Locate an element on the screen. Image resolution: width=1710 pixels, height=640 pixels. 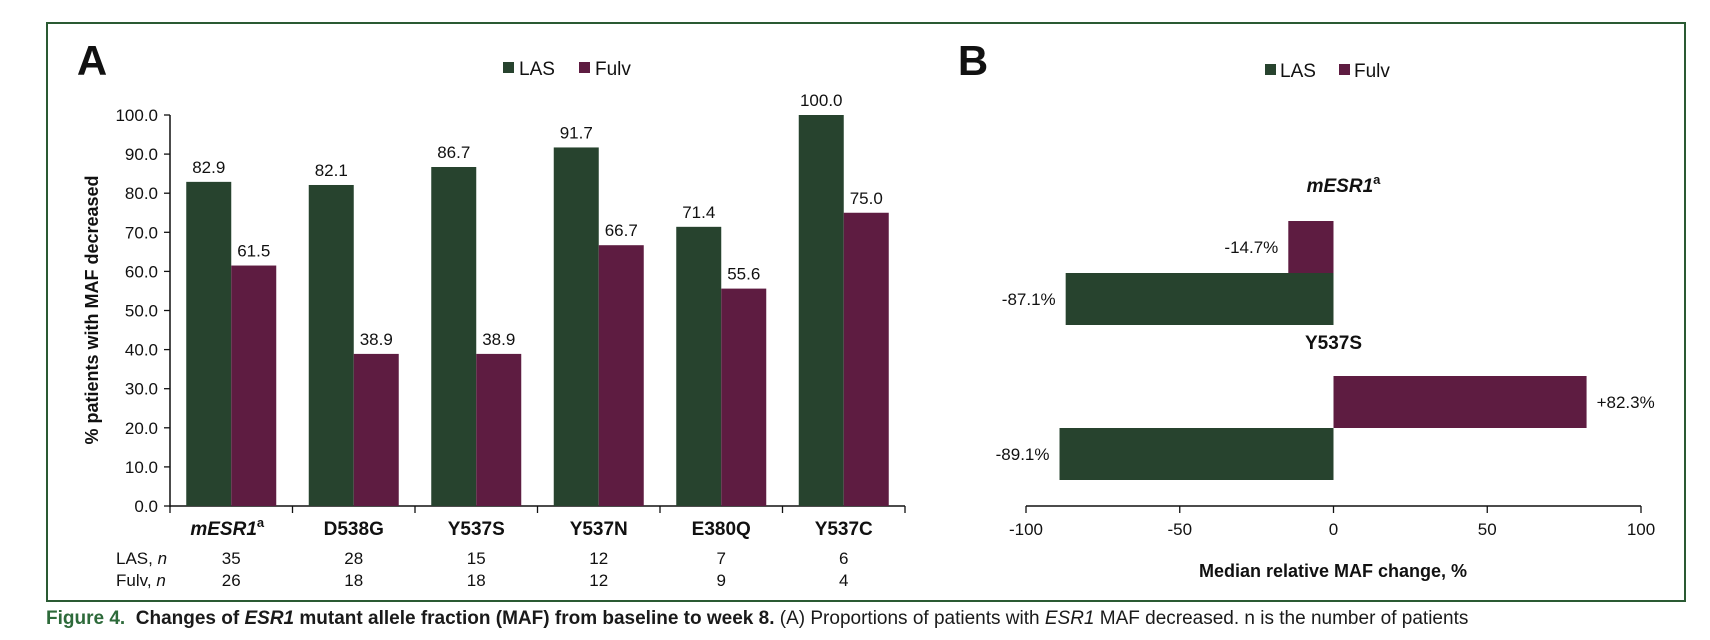
caption-title-gene: ESR1 is located at coordinates (269, 618).